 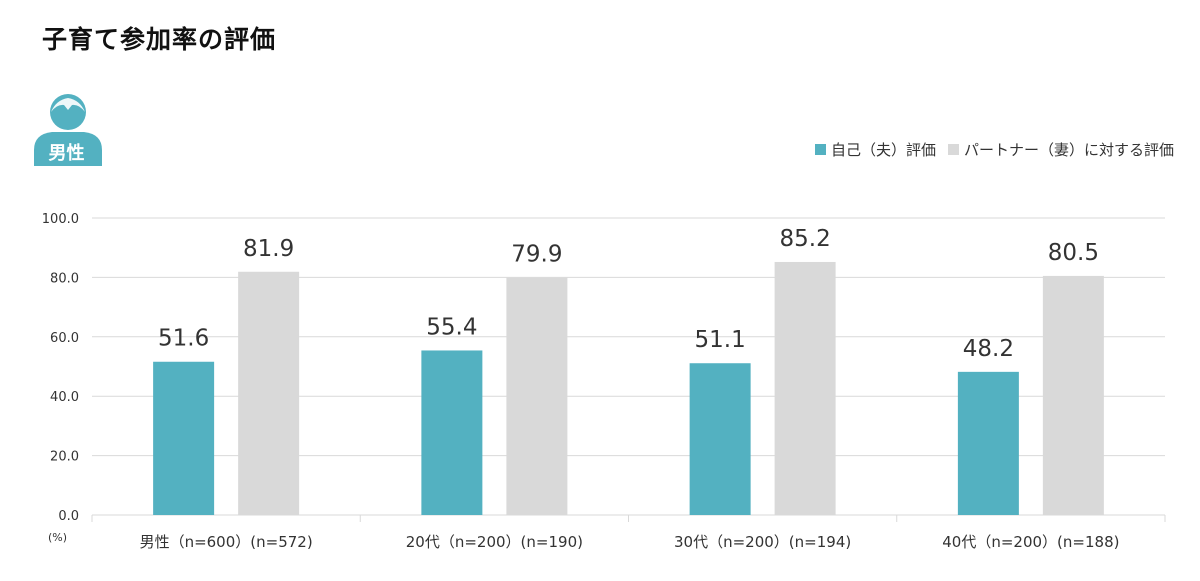 What do you see at coordinates (64, 338) in the screenshot?
I see `y-tick-label: 60.0` at bounding box center [64, 338].